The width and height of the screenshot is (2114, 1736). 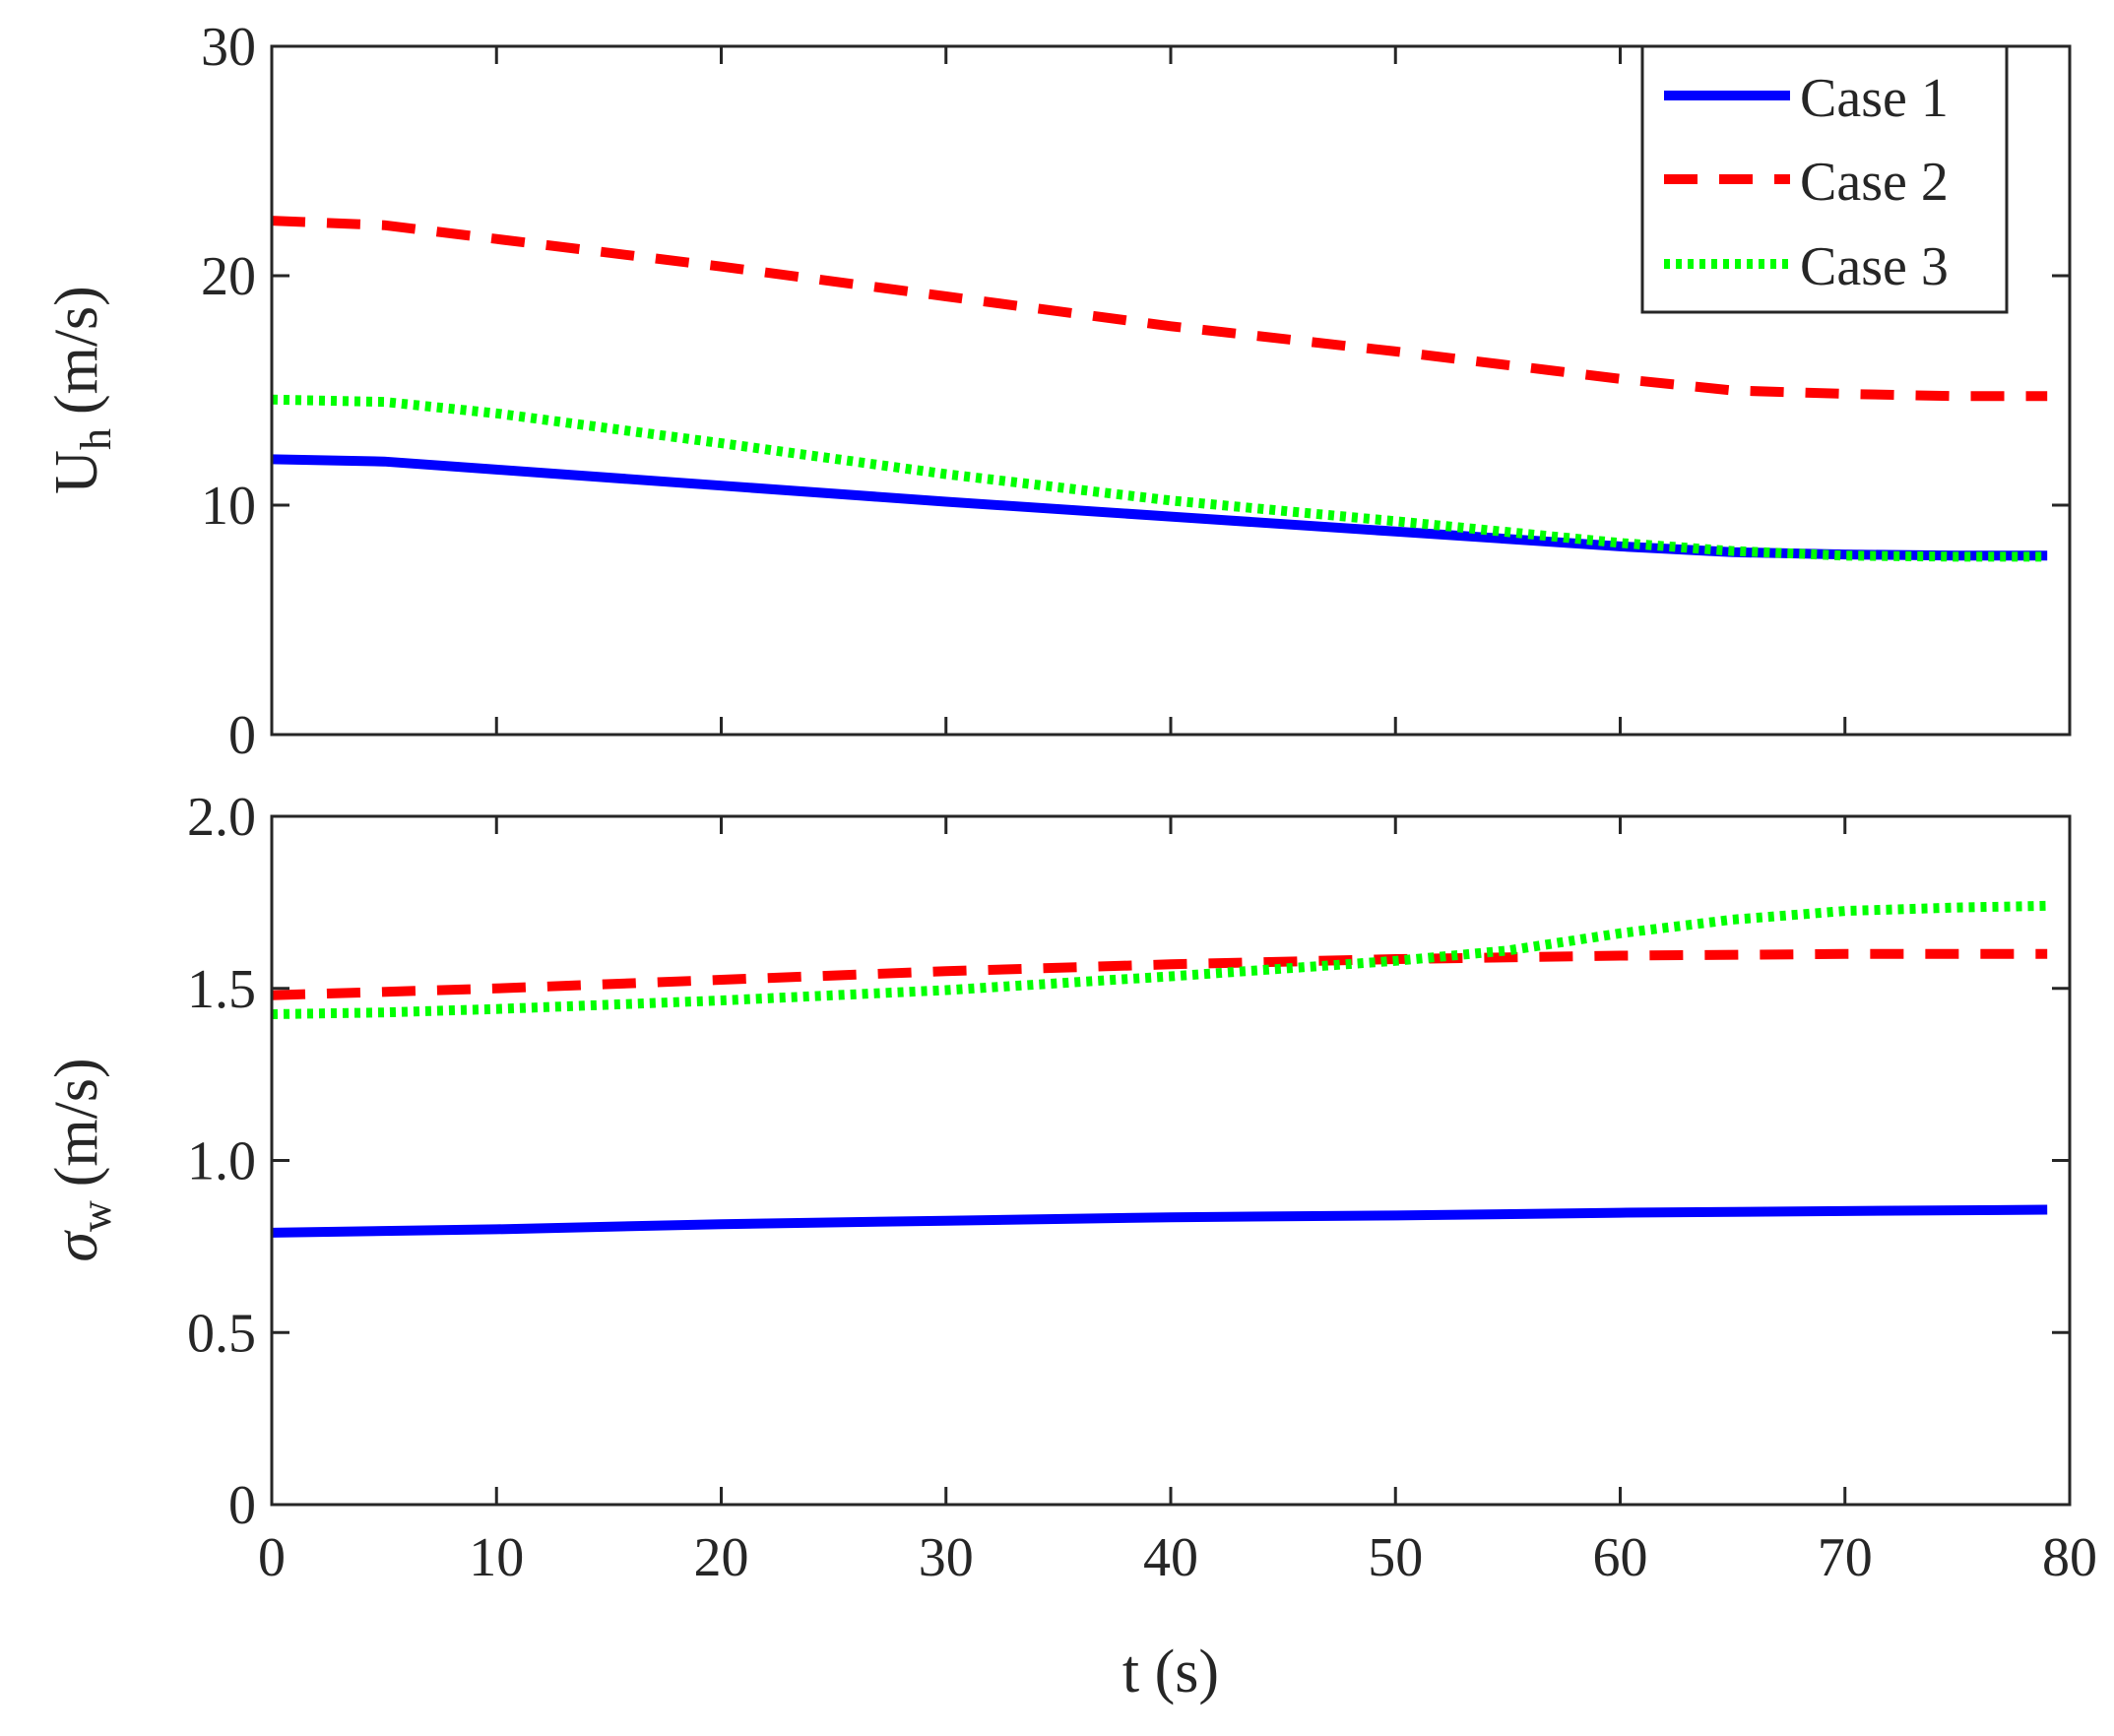 I want to click on top-y-tick-label-3: 30, so click(x=228, y=48).